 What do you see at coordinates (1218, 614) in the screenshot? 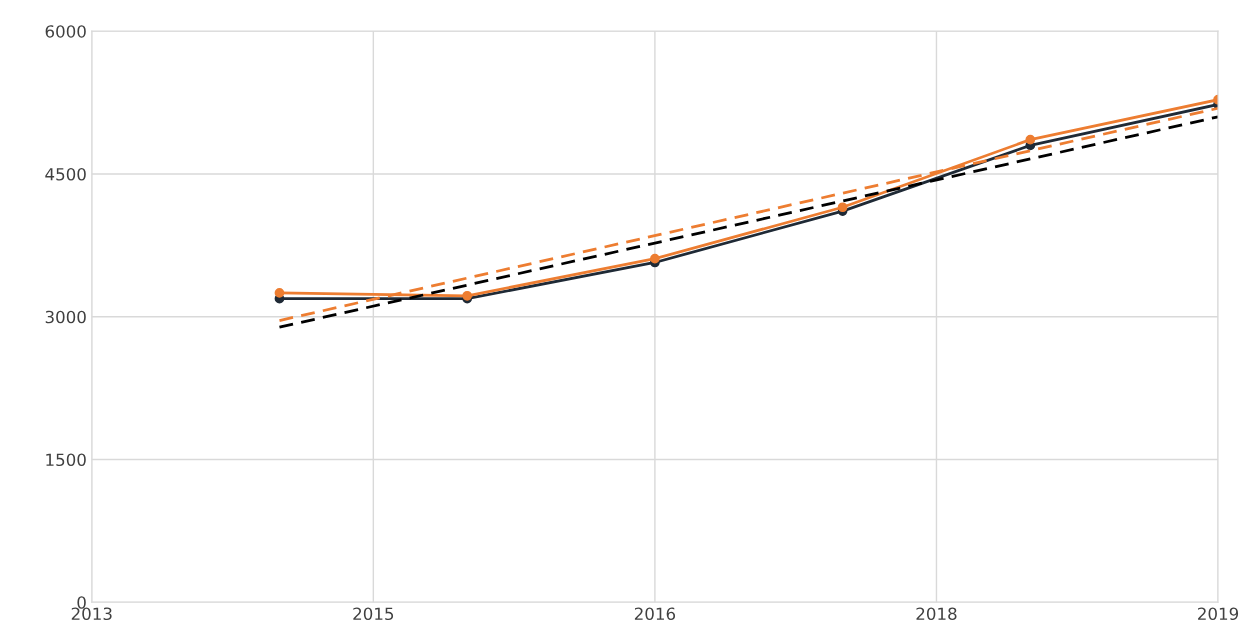
I see `x-tick-label: 2019` at bounding box center [1218, 614].